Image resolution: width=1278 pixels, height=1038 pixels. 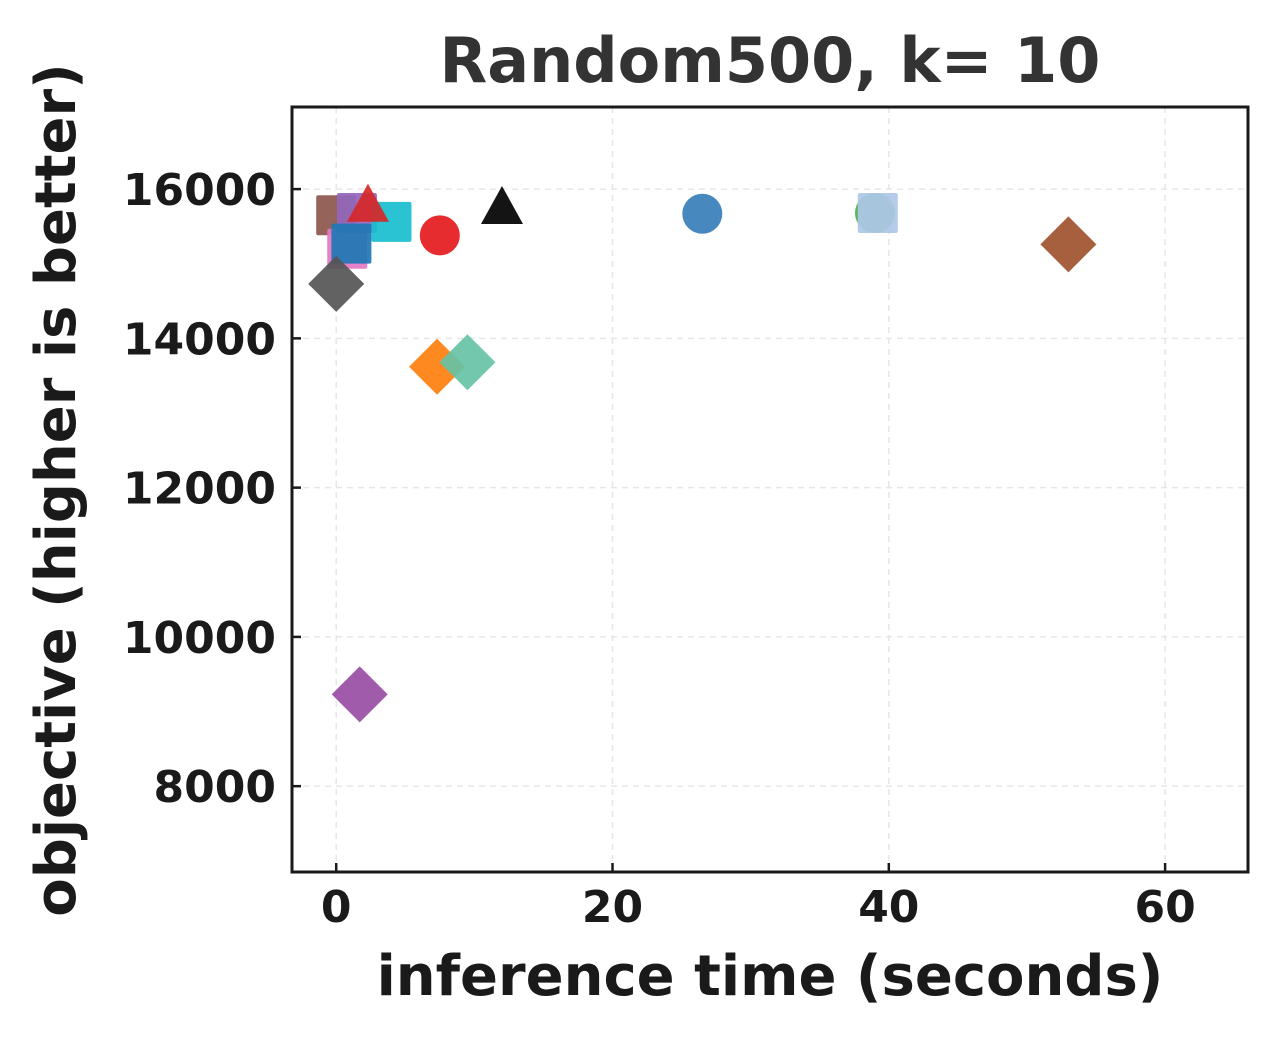 What do you see at coordinates (336, 907) in the screenshot?
I see `x-tick-label: 0` at bounding box center [336, 907].